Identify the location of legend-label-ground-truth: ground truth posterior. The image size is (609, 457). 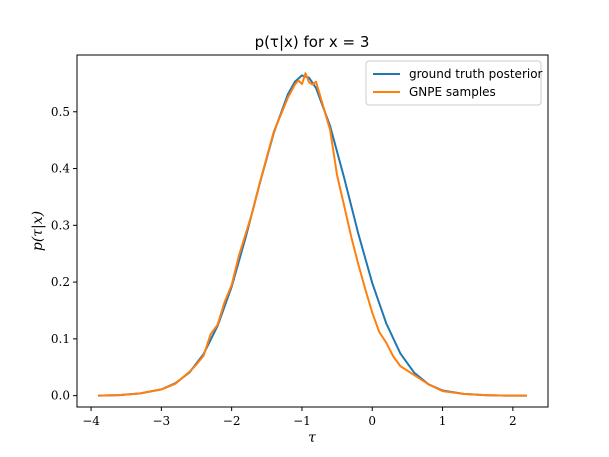
(476, 74).